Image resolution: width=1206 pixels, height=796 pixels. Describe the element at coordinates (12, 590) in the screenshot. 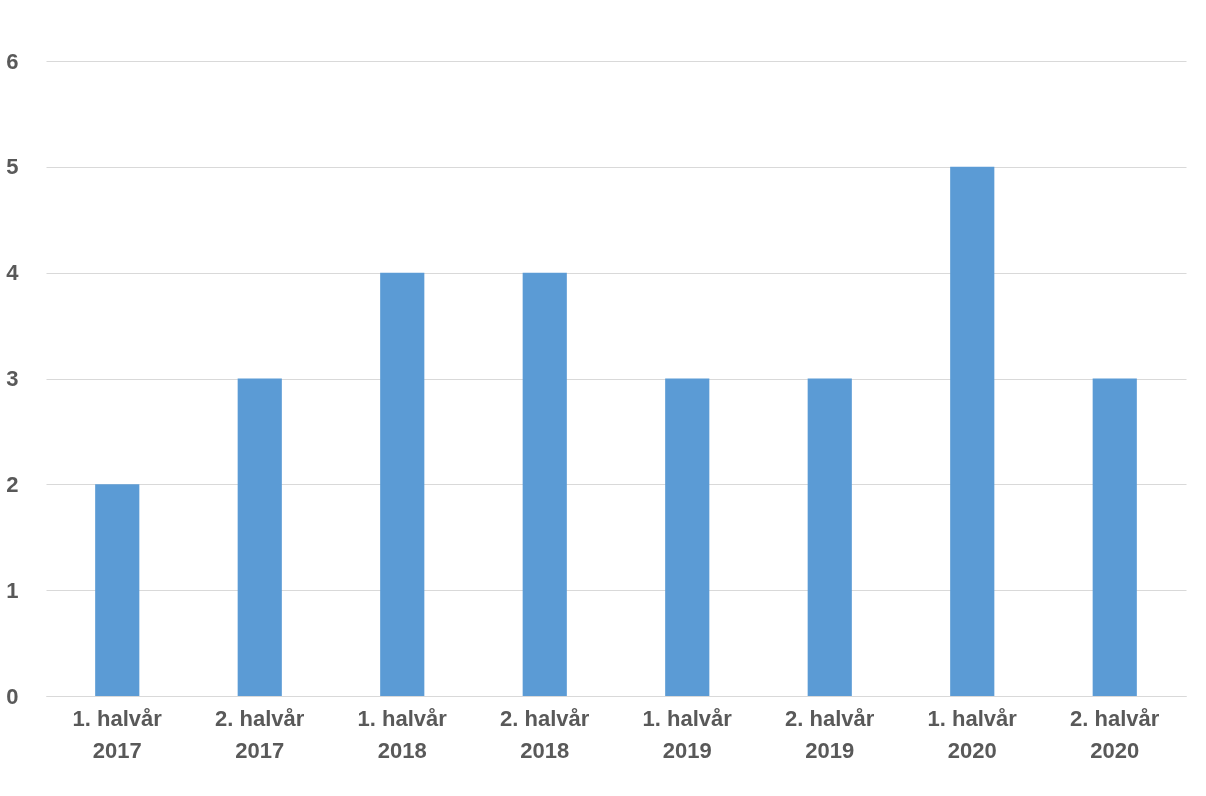

I see `y-tick-label: 1` at that location.